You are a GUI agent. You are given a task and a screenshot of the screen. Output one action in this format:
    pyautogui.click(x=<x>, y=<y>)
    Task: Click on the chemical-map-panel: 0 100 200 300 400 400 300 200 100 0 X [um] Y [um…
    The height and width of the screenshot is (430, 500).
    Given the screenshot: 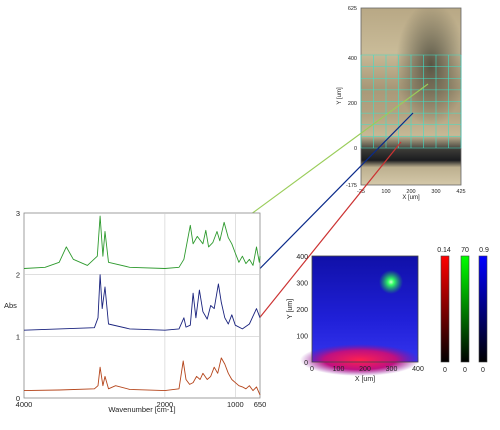 What is the action you would take?
    pyautogui.click(x=355, y=318)
    